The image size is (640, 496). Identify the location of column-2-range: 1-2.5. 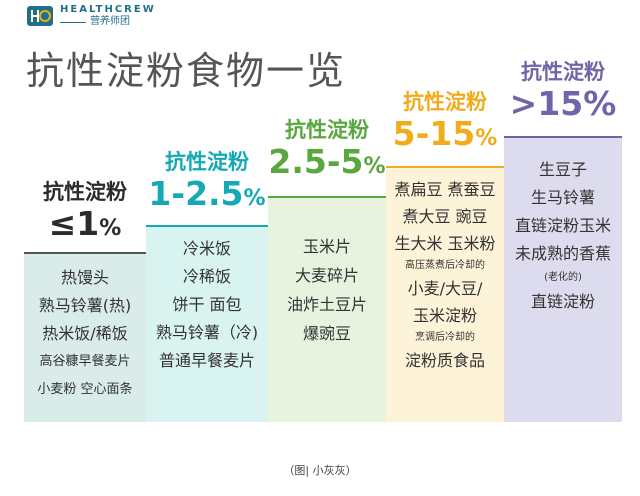
(196, 193).